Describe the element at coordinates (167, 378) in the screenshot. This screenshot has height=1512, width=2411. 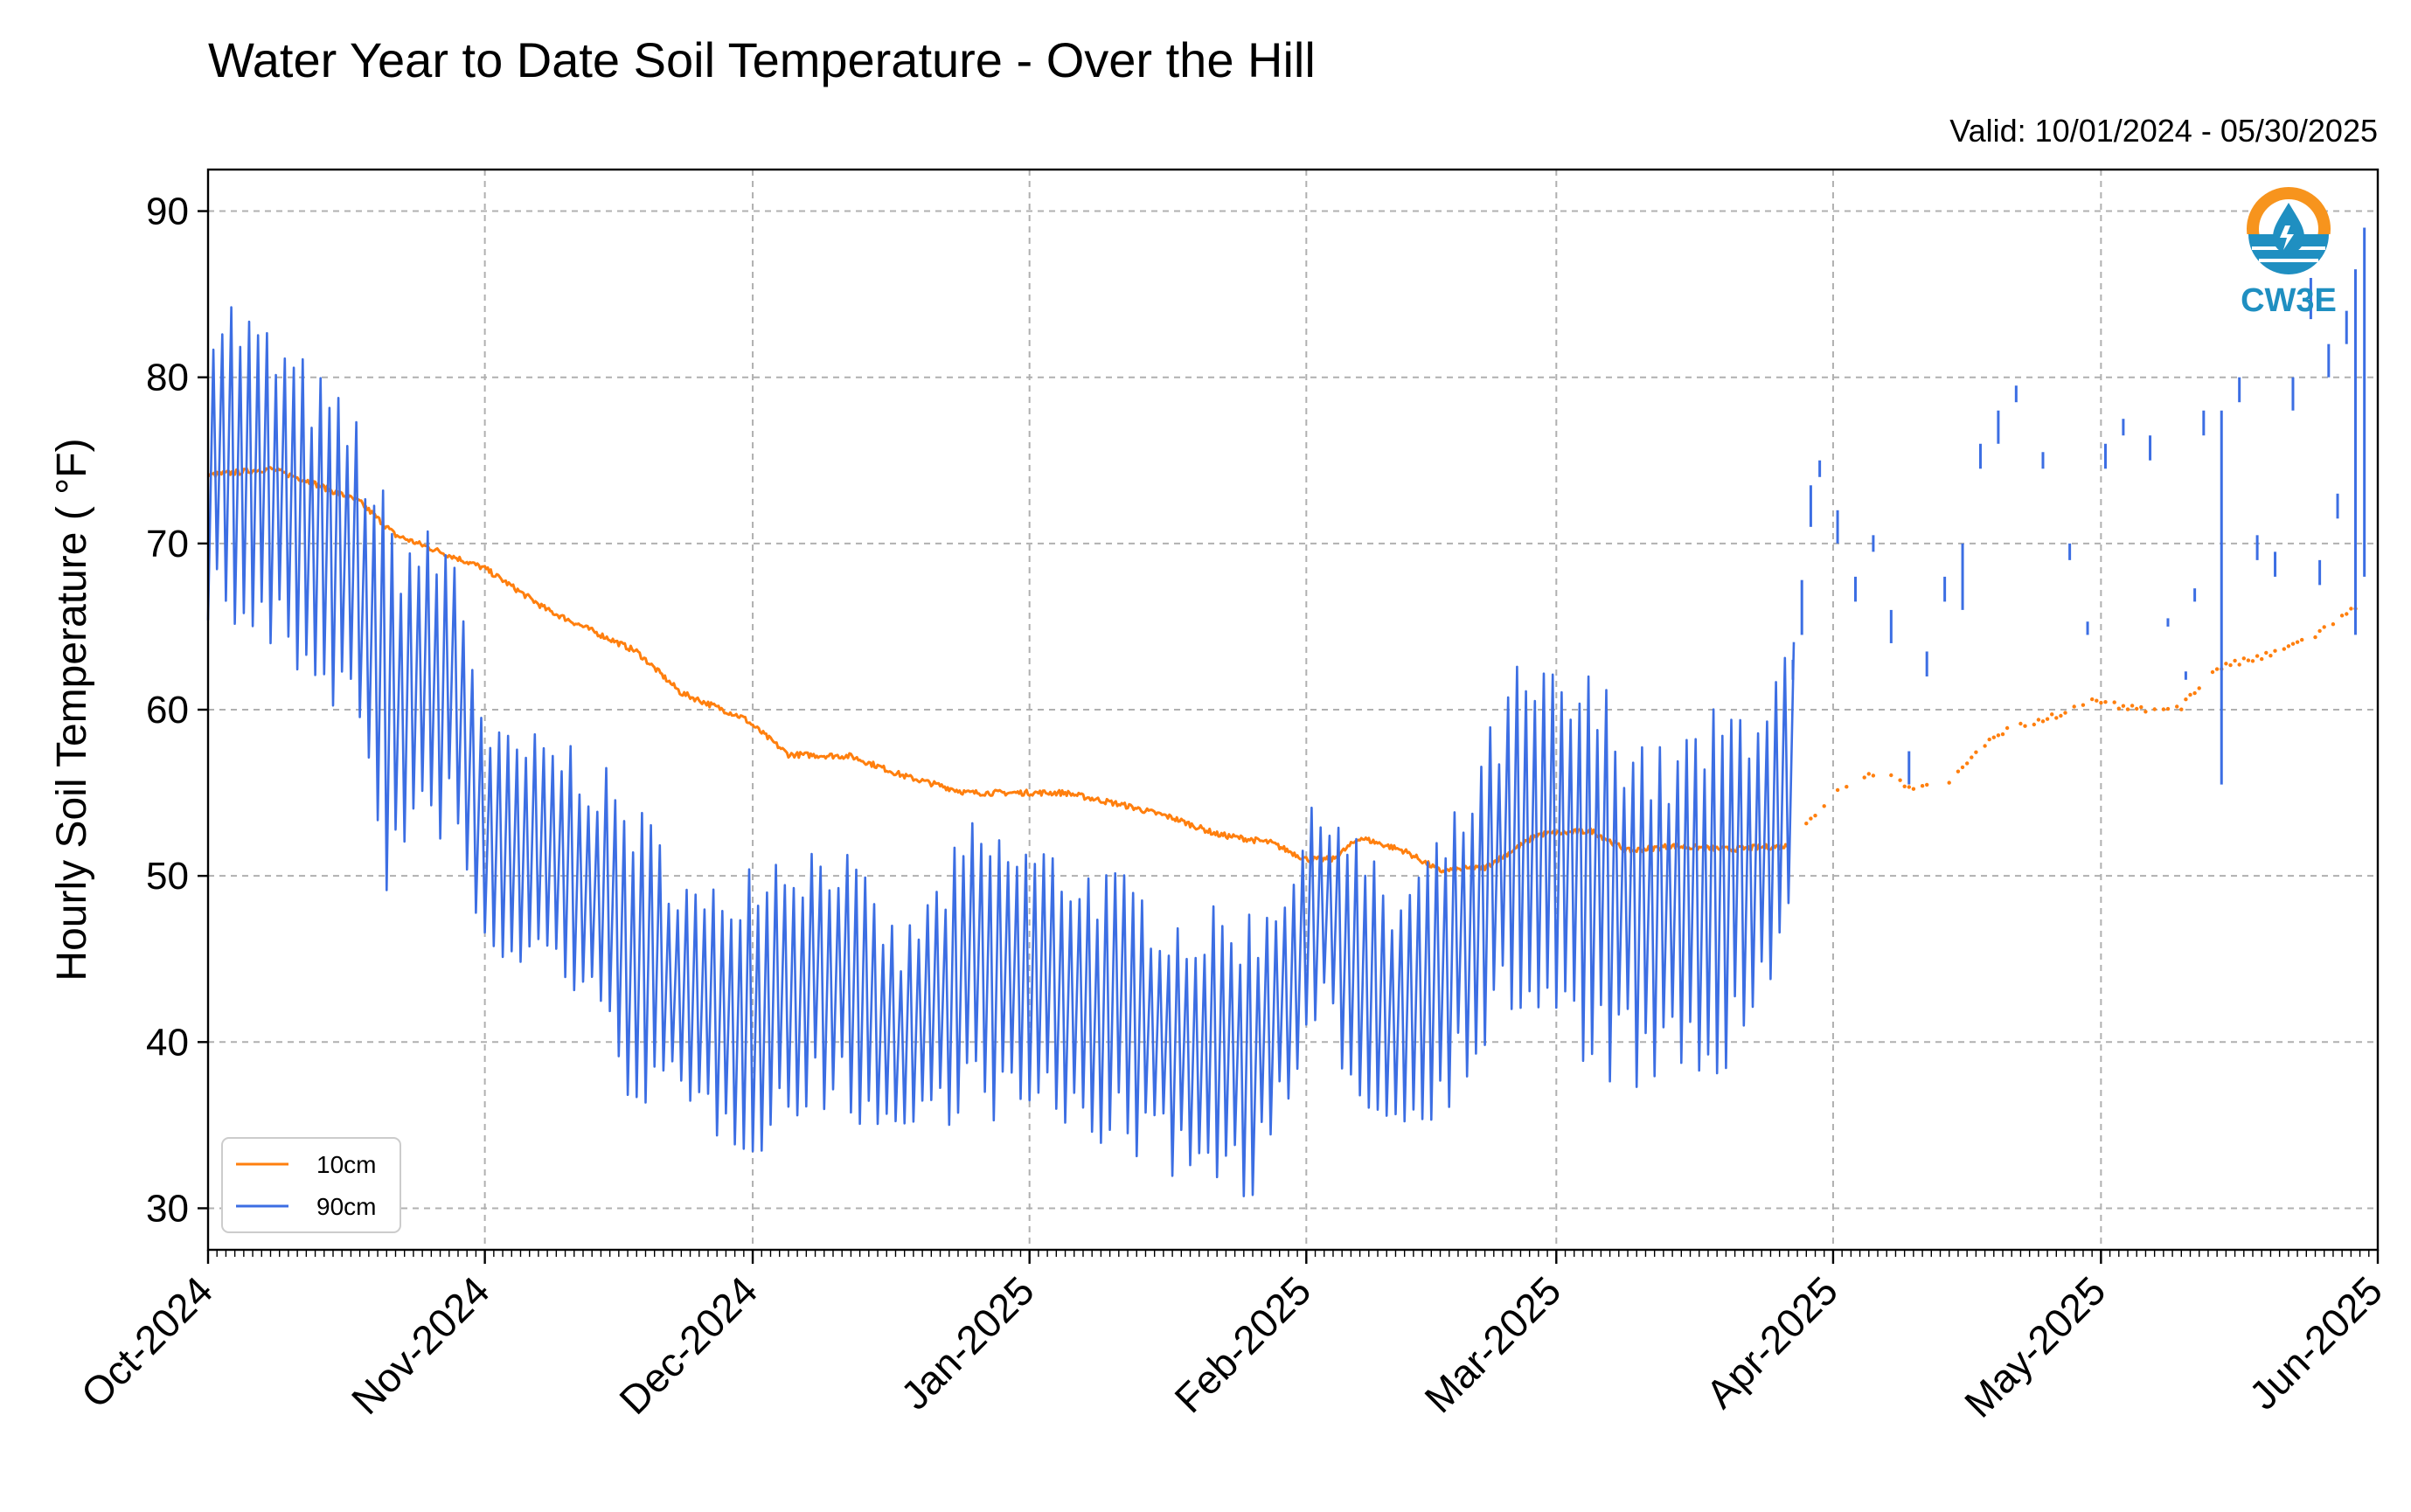
I see `y-tick-label: 80` at that location.